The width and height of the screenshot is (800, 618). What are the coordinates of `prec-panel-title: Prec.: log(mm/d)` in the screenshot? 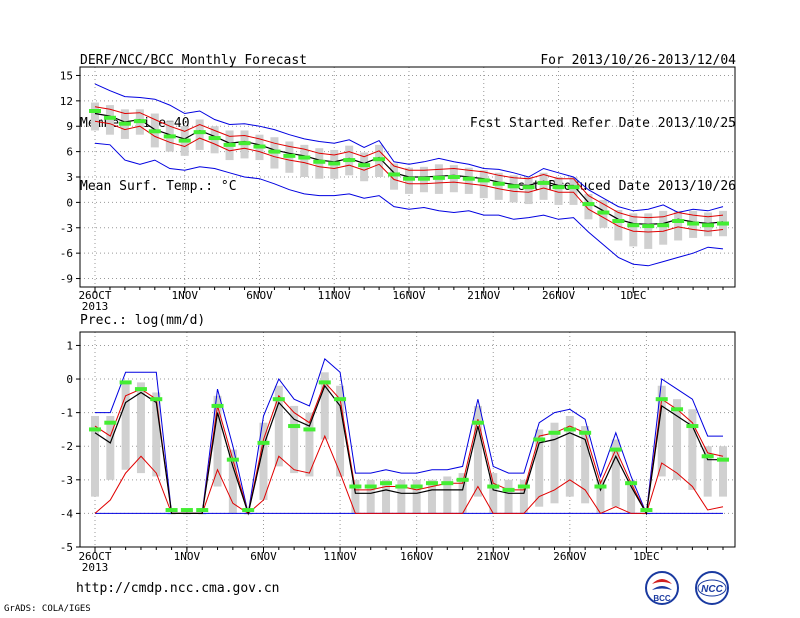 It's located at (142, 320).